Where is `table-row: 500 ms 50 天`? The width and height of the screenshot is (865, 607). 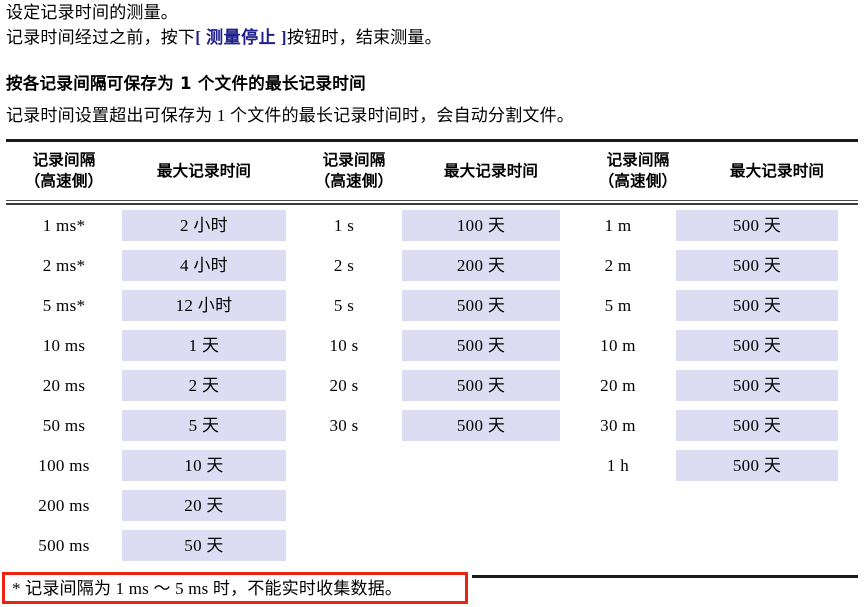 table-row: 500 ms 50 天 is located at coordinates (146, 545).